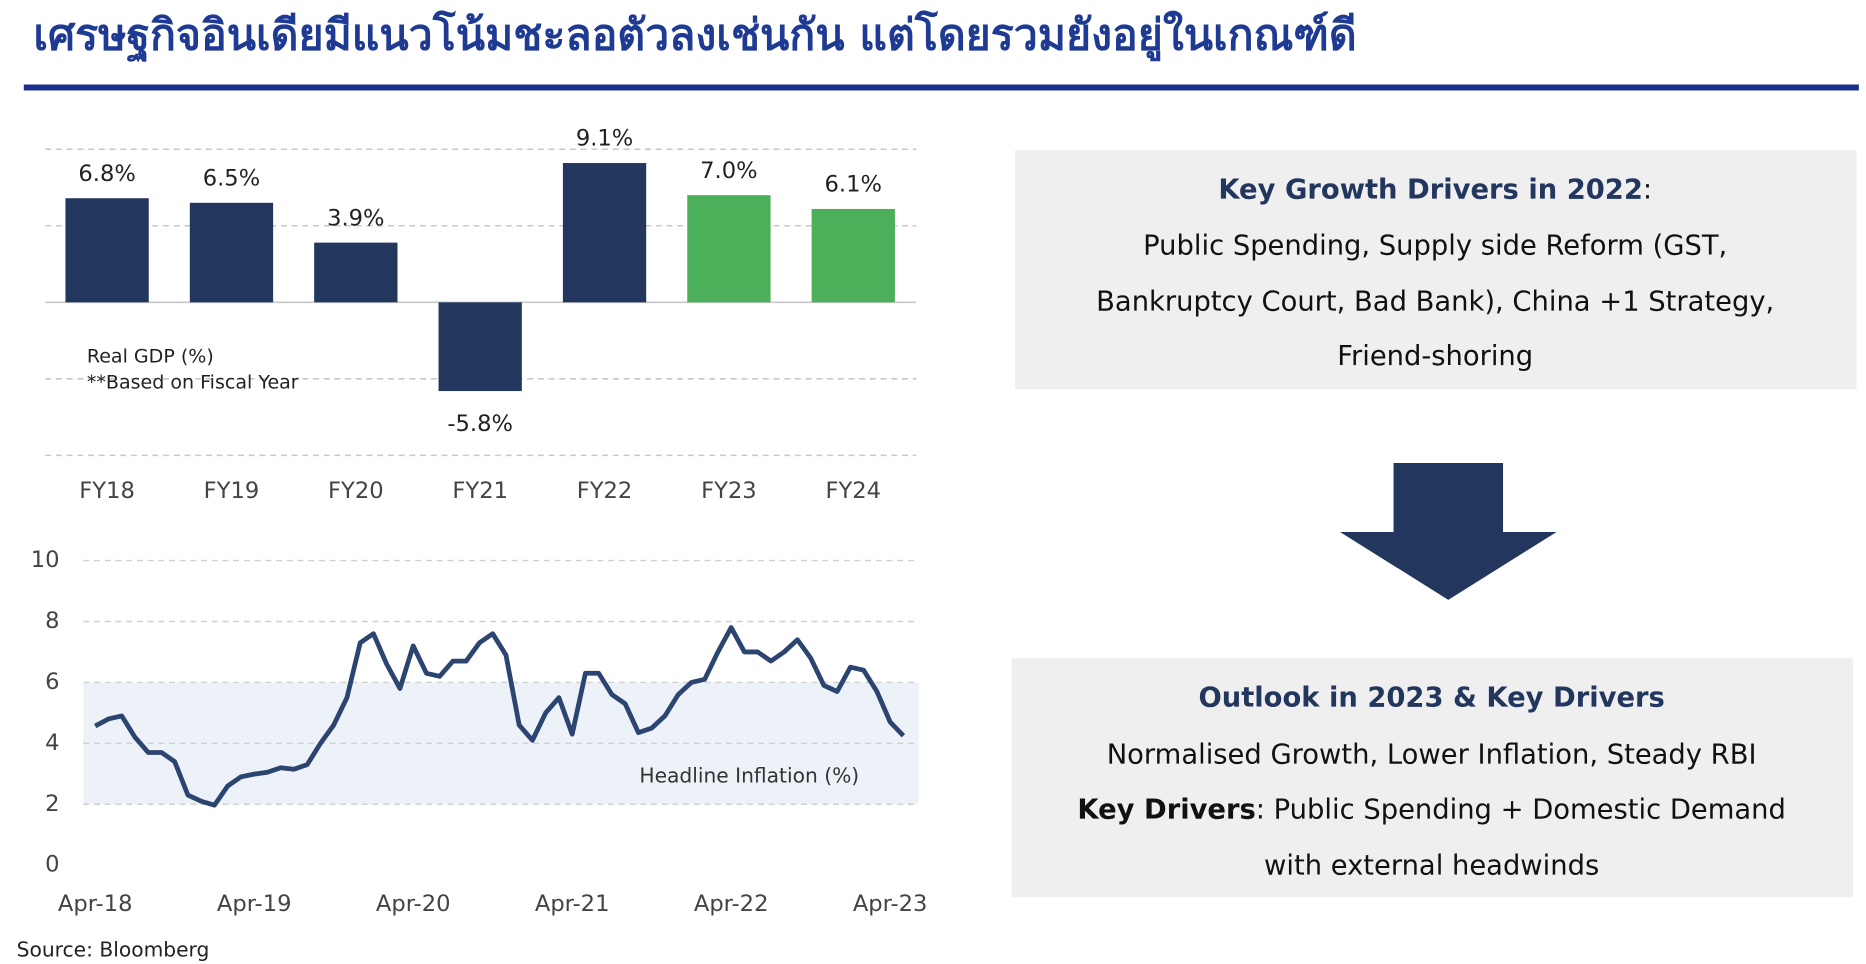  Describe the element at coordinates (106, 174) in the screenshot. I see `data-label: 6.8%` at that location.